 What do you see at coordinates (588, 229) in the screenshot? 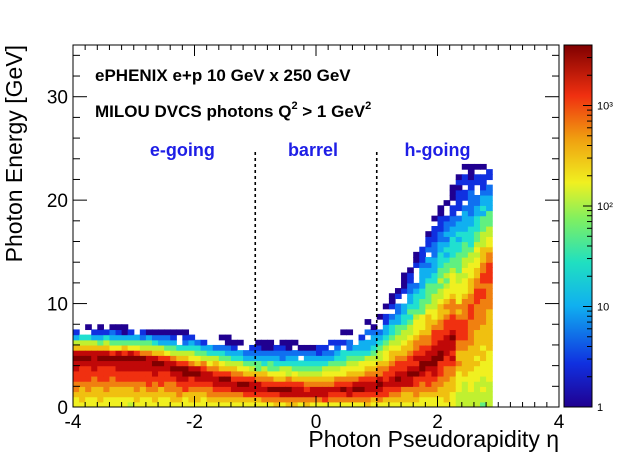
I see `color-scale: 1 10 10² 10³` at bounding box center [588, 229].